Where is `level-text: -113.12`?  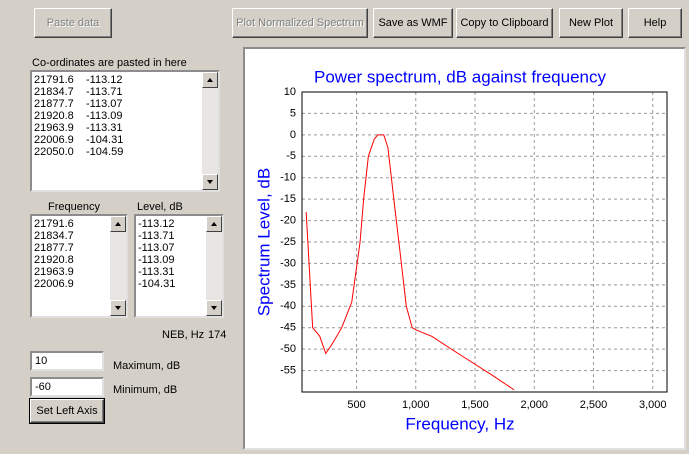
level-text: -113.12 is located at coordinates (104, 80).